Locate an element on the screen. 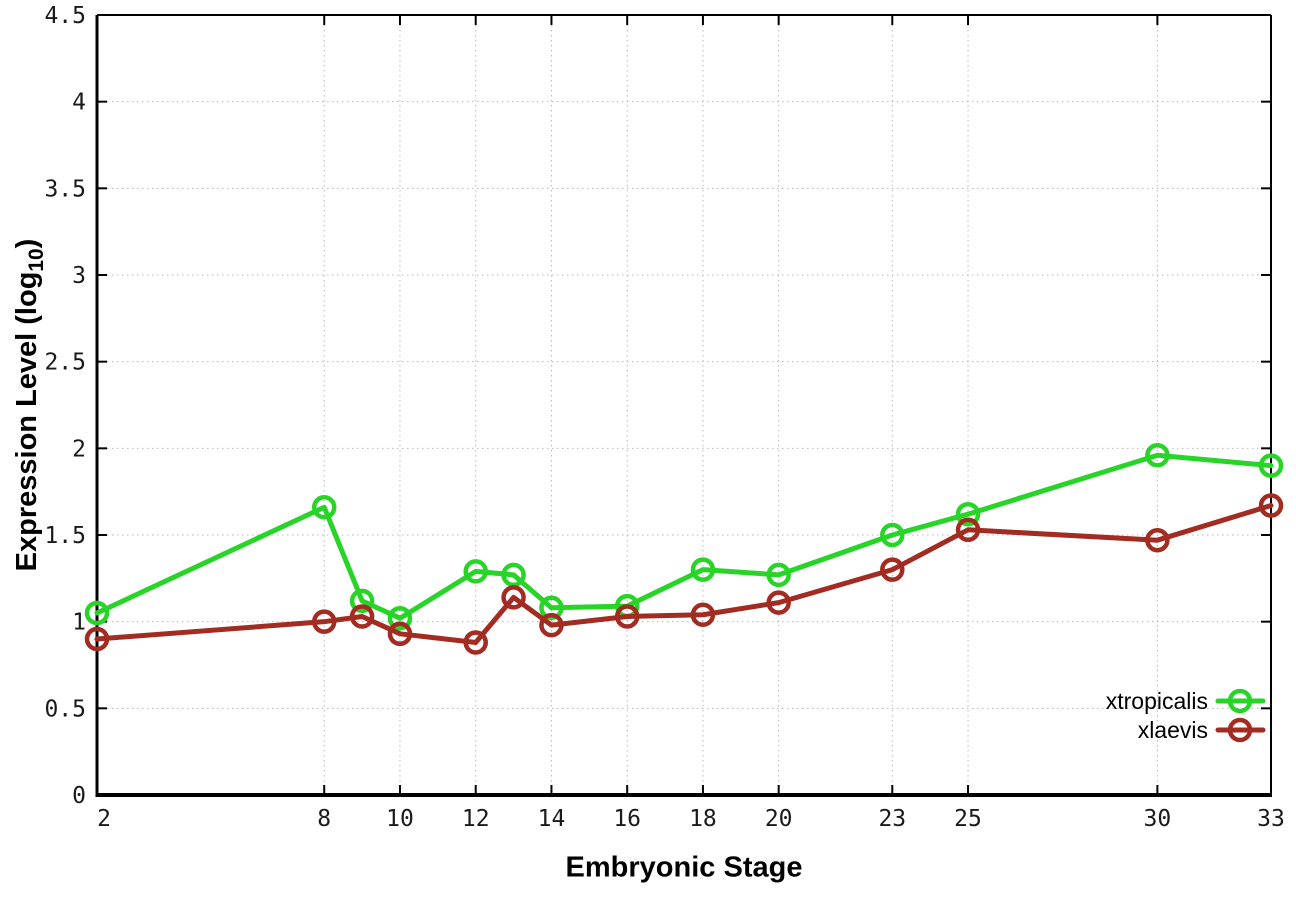 The image size is (1296, 907). x-tick-label: 23 is located at coordinates (892, 819).